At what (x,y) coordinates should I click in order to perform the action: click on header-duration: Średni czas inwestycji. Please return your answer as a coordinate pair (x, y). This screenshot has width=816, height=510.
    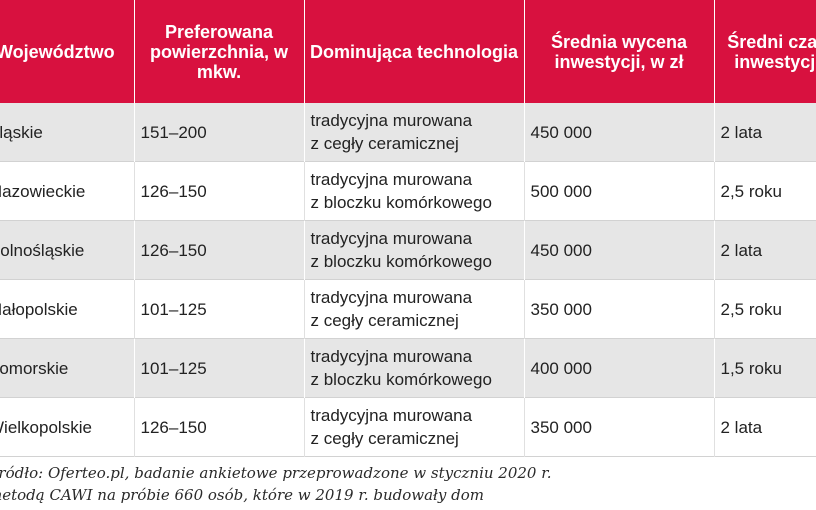
    Looking at the image, I should click on (765, 51).